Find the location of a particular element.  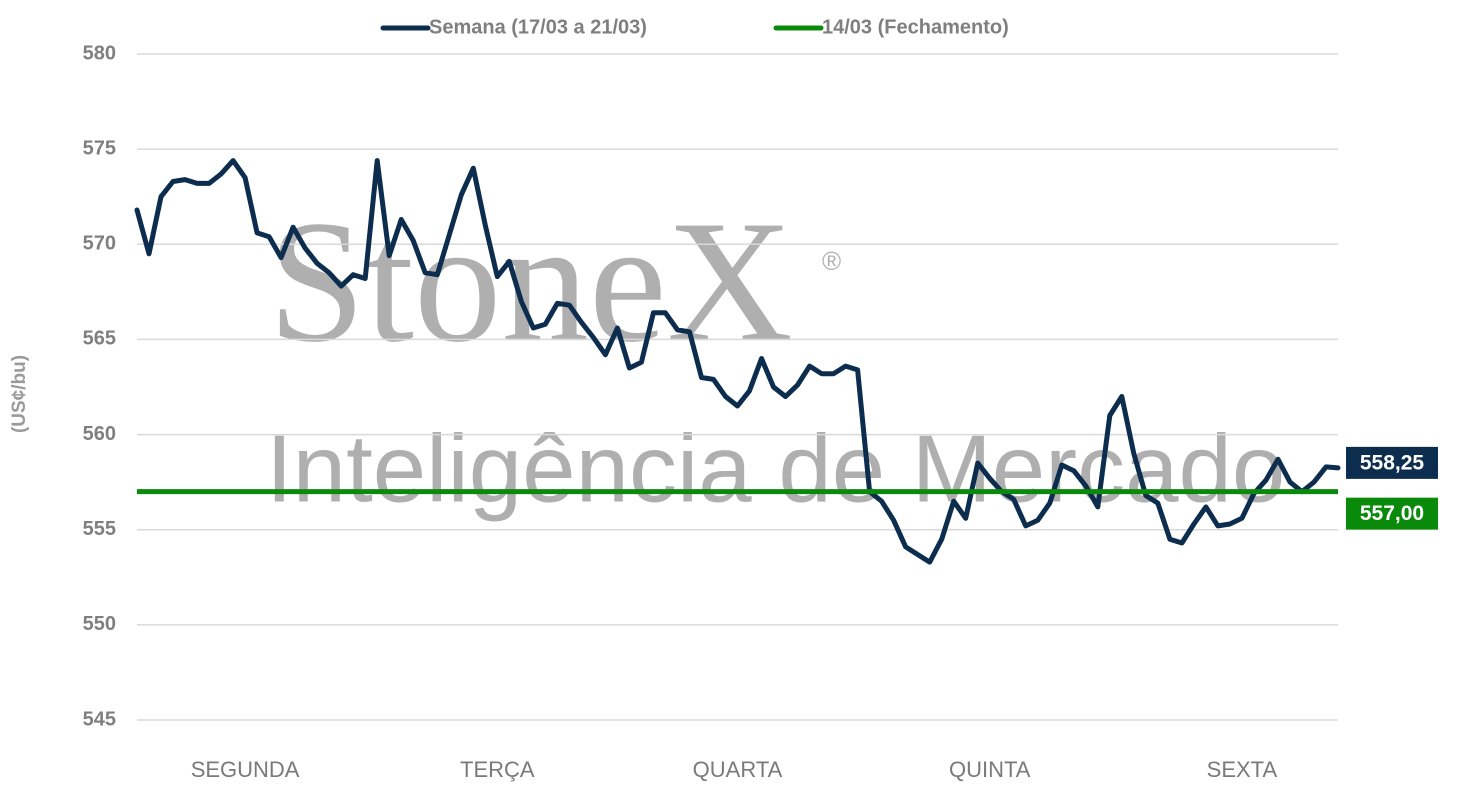

y-tick-label: 555 is located at coordinates (99, 529).